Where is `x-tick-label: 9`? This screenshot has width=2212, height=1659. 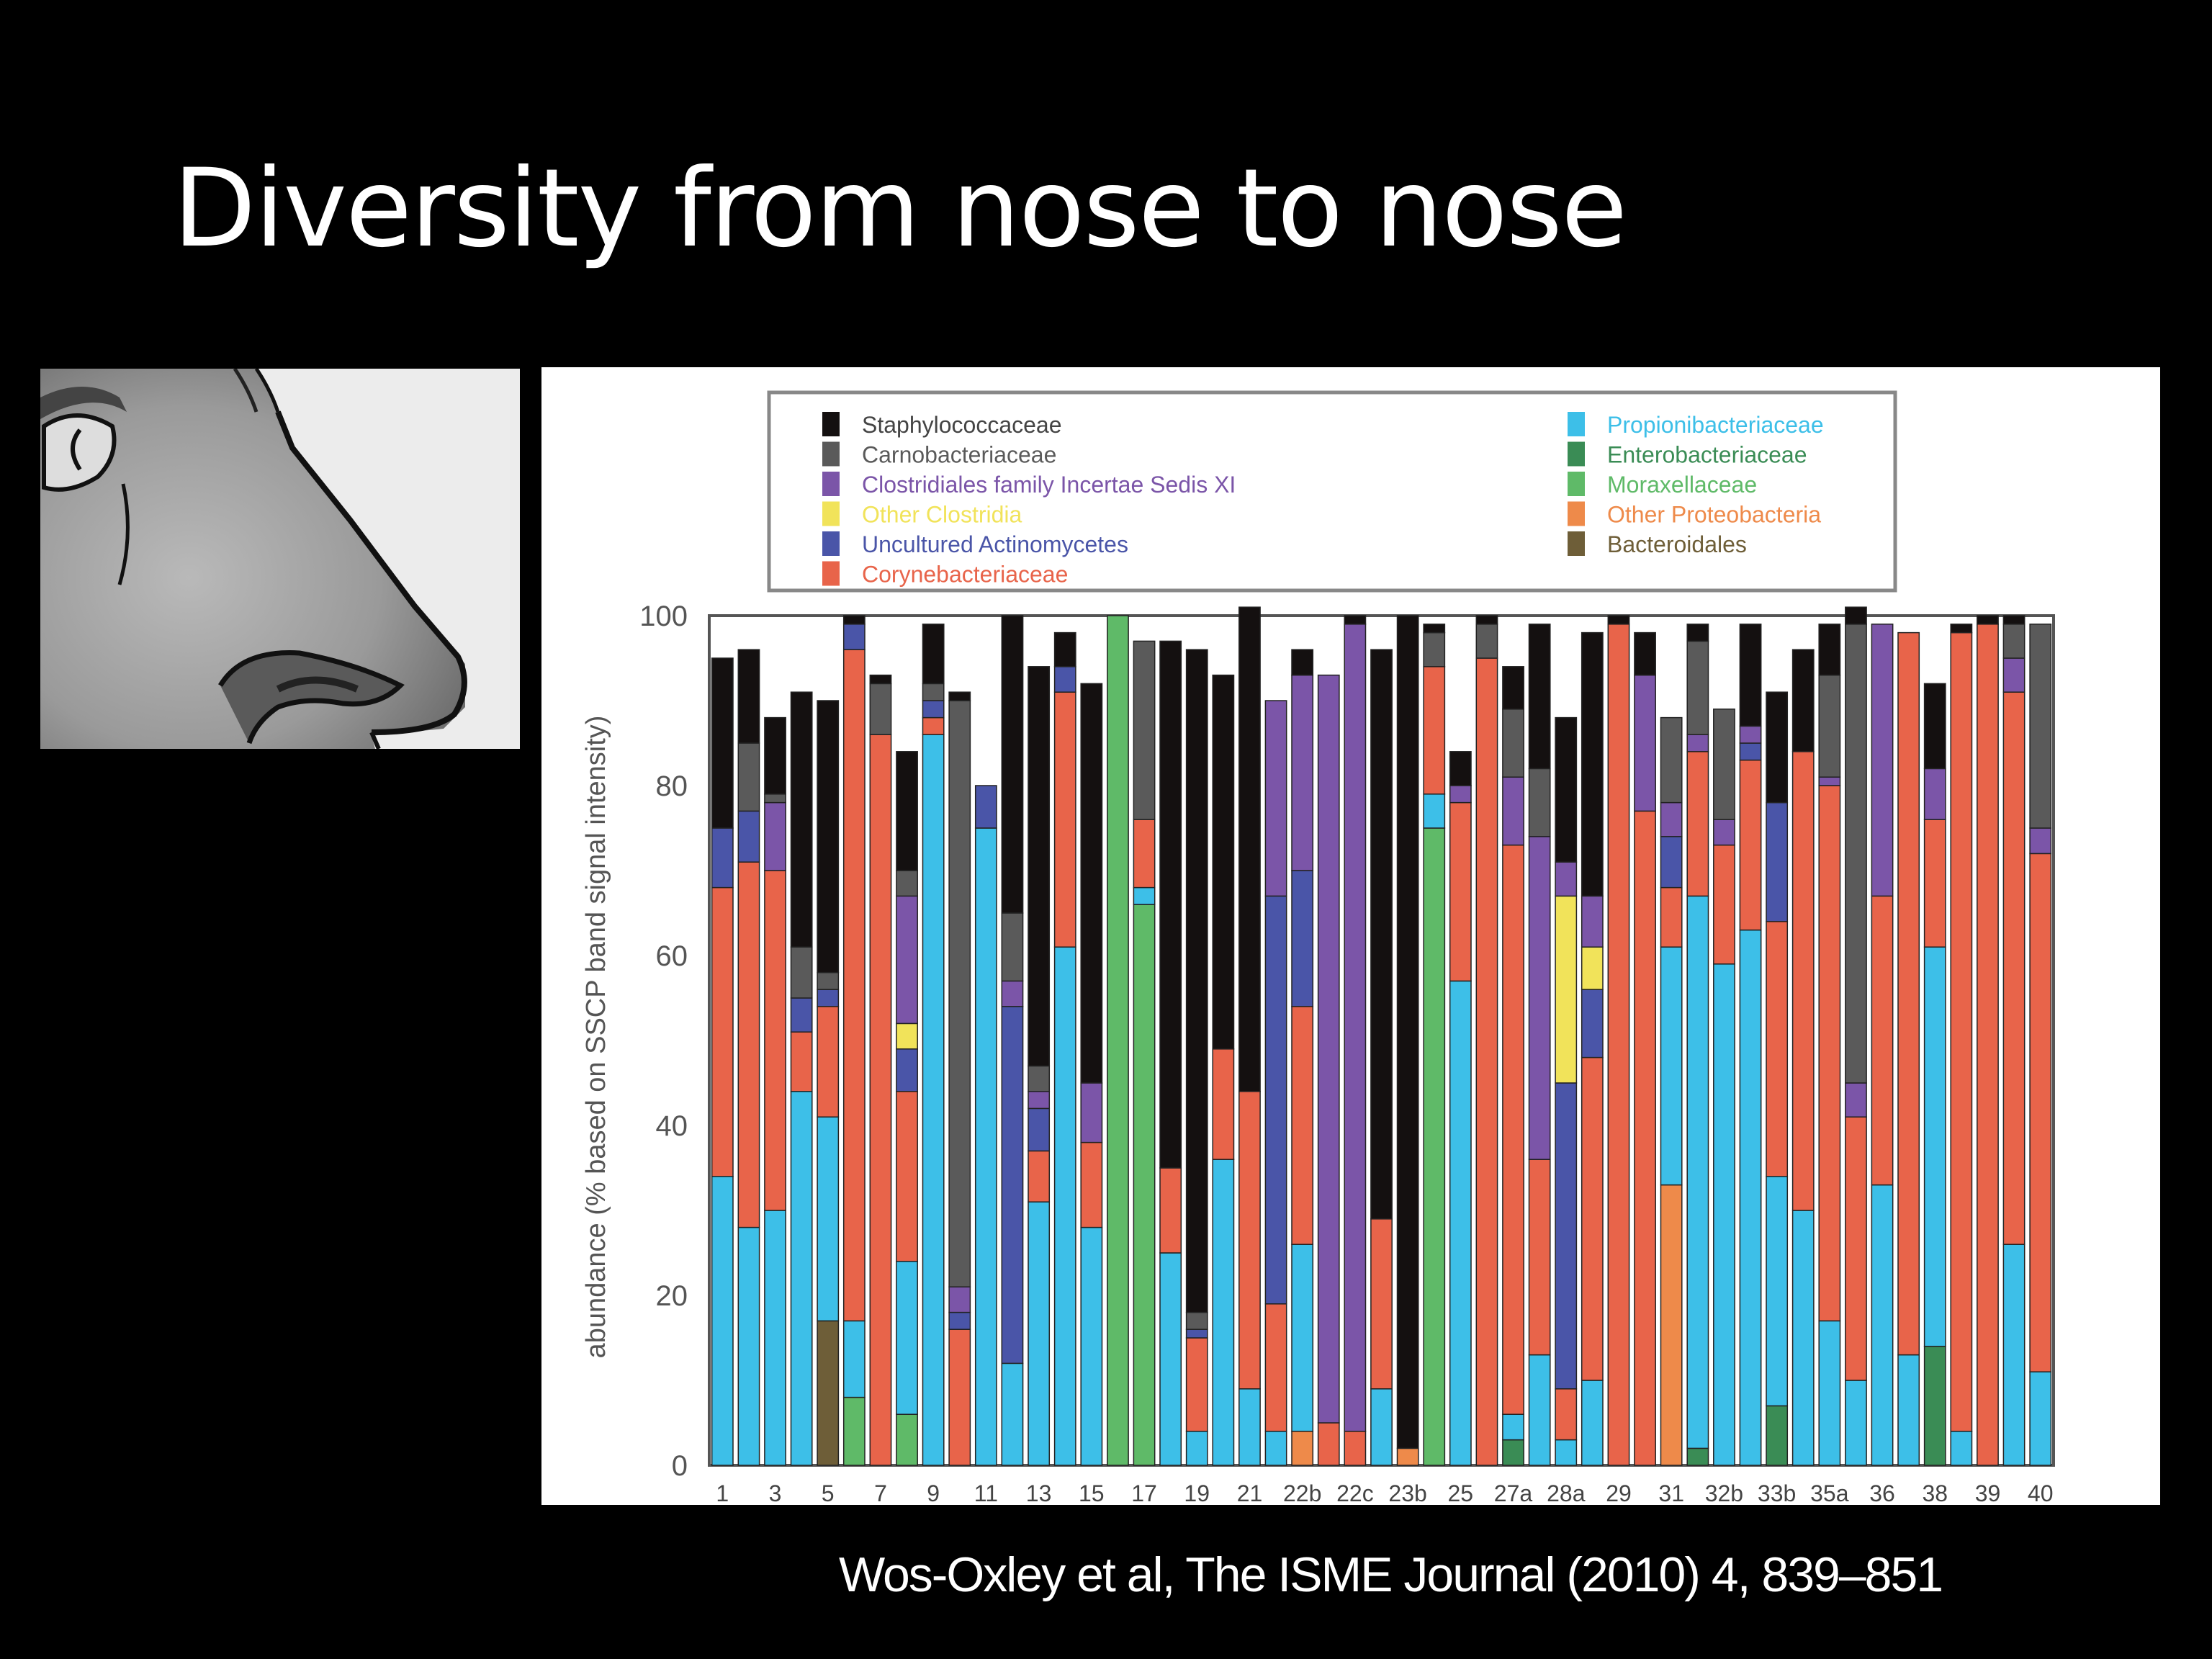
x-tick-label: 9 is located at coordinates (934, 1492).